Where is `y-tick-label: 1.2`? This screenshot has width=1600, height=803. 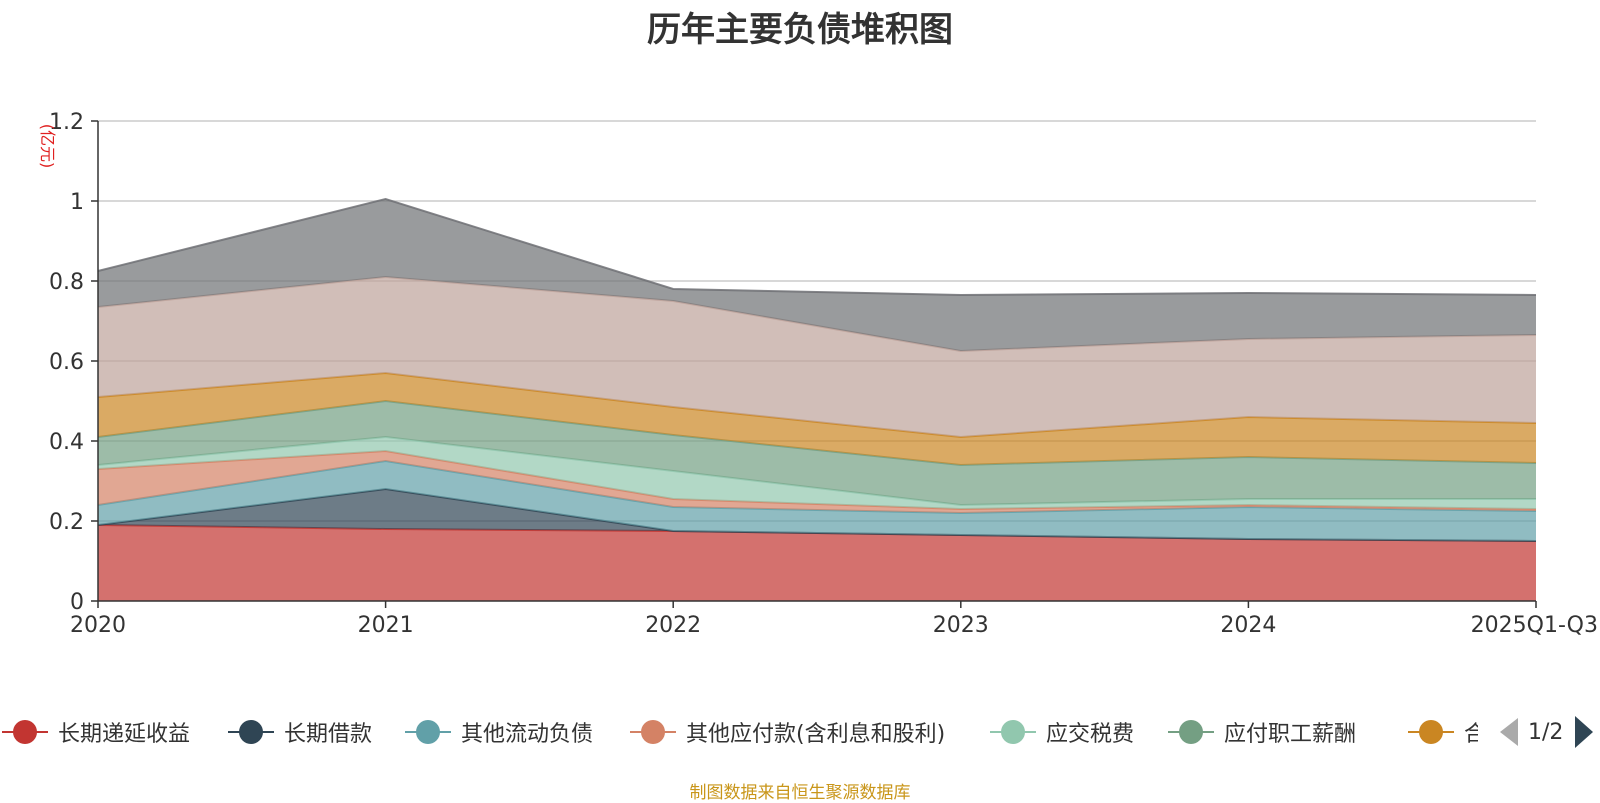
y-tick-label: 1.2 is located at coordinates (66, 122).